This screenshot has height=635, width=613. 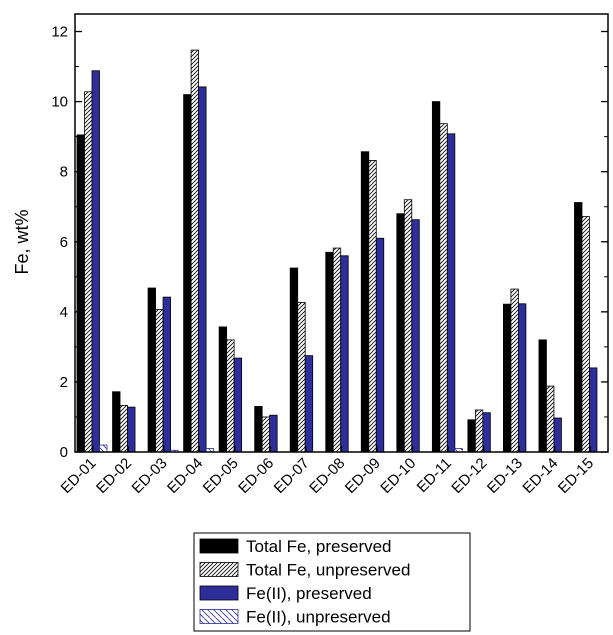 What do you see at coordinates (365, 302) in the screenshot?
I see `bar-ED-09-s0` at bounding box center [365, 302].